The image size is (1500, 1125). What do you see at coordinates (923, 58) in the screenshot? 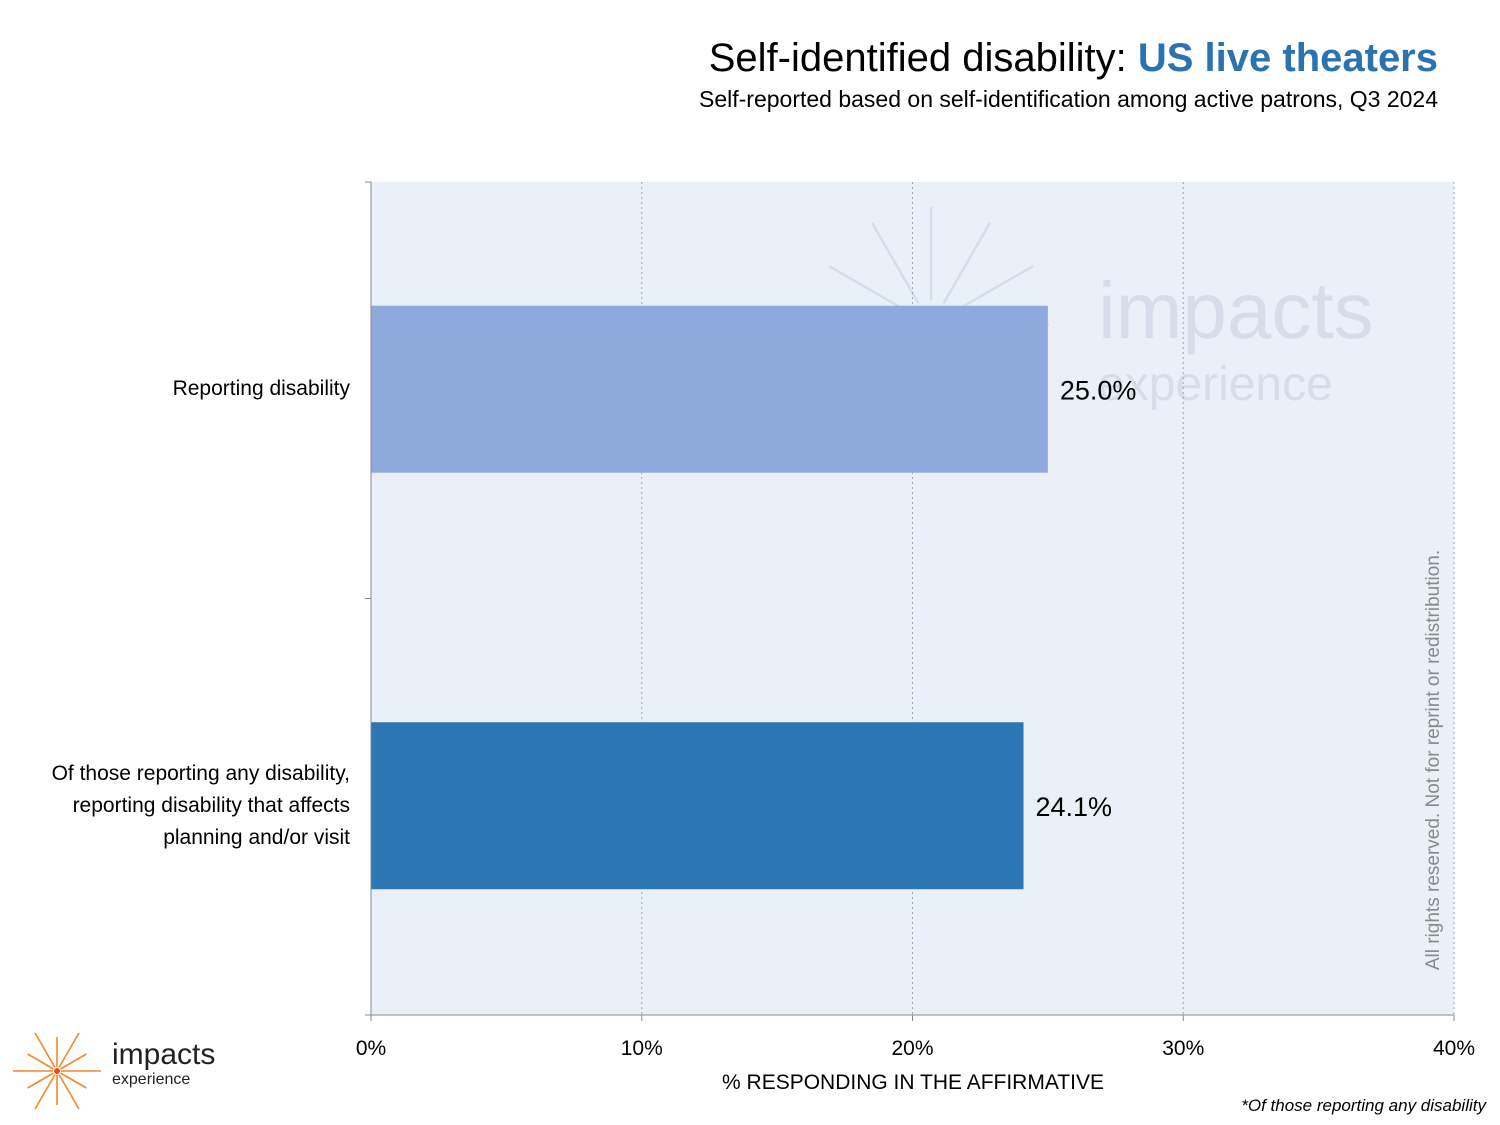
I see `chart-title-main: Self-identified disability:` at bounding box center [923, 58].